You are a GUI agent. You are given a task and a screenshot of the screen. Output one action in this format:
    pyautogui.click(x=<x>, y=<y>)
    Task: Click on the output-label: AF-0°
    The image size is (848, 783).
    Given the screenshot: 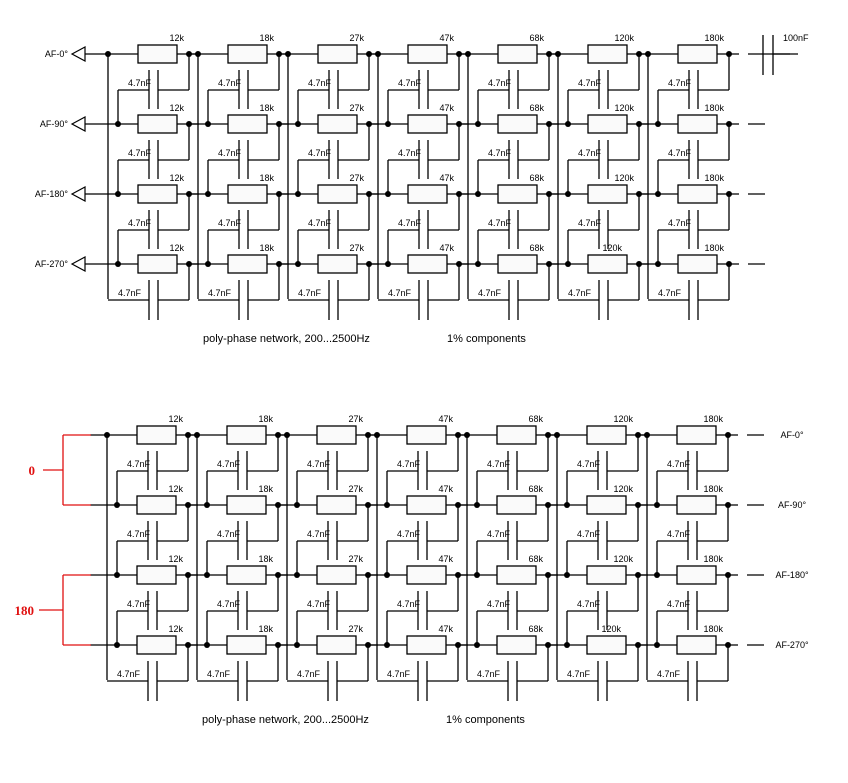 What is the action you would take?
    pyautogui.click(x=792, y=435)
    